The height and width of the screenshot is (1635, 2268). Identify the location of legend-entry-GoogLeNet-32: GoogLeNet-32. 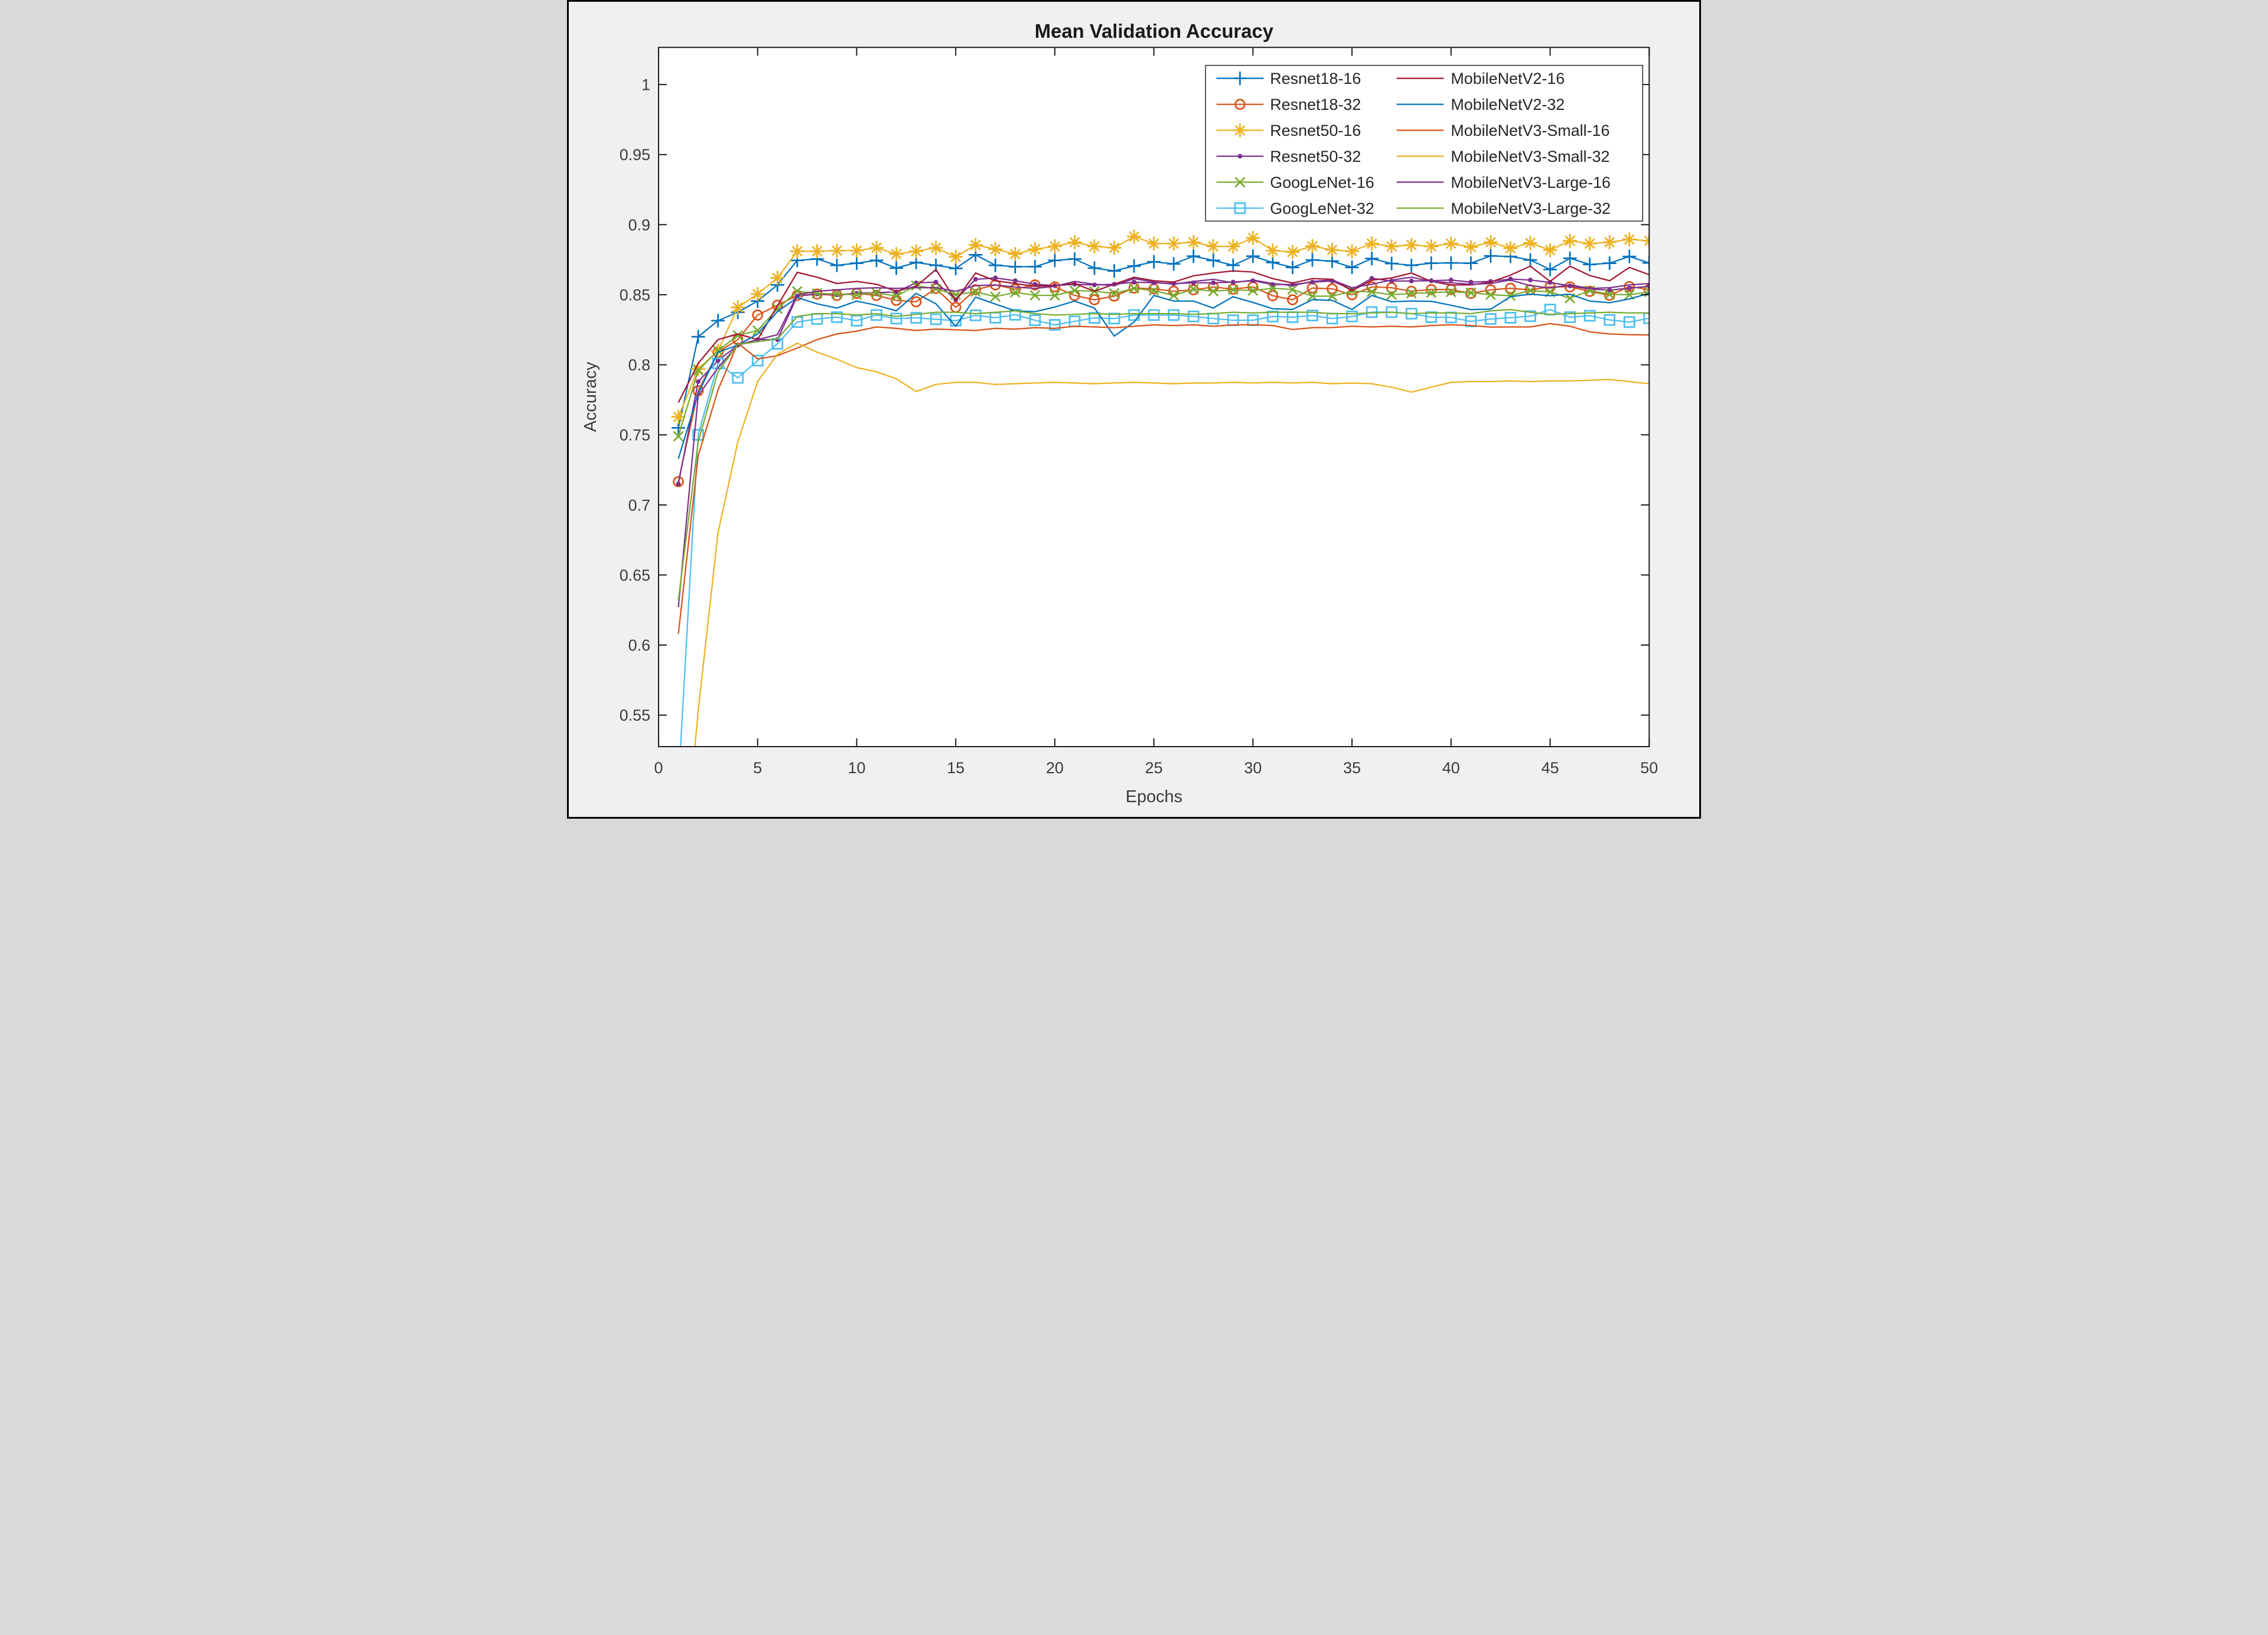
(1295, 208).